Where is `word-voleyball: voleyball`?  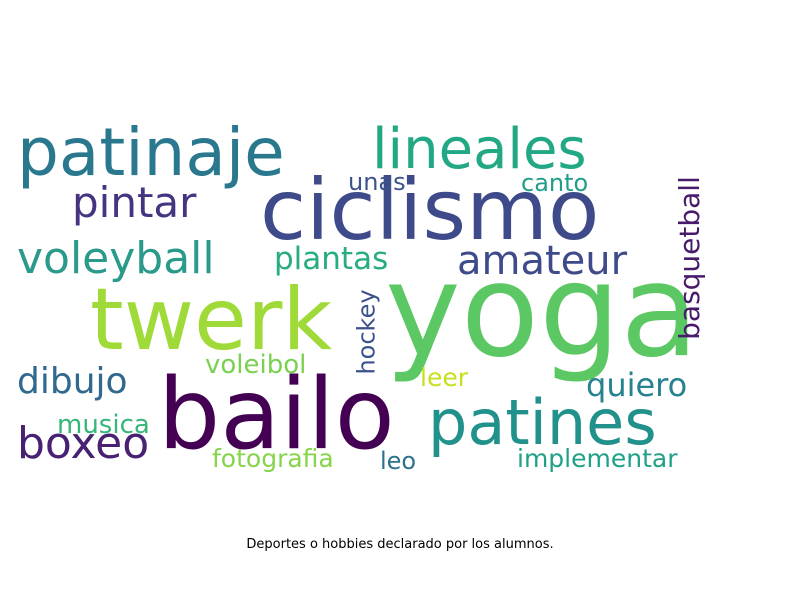
word-voleyball: voleyball is located at coordinates (116, 258).